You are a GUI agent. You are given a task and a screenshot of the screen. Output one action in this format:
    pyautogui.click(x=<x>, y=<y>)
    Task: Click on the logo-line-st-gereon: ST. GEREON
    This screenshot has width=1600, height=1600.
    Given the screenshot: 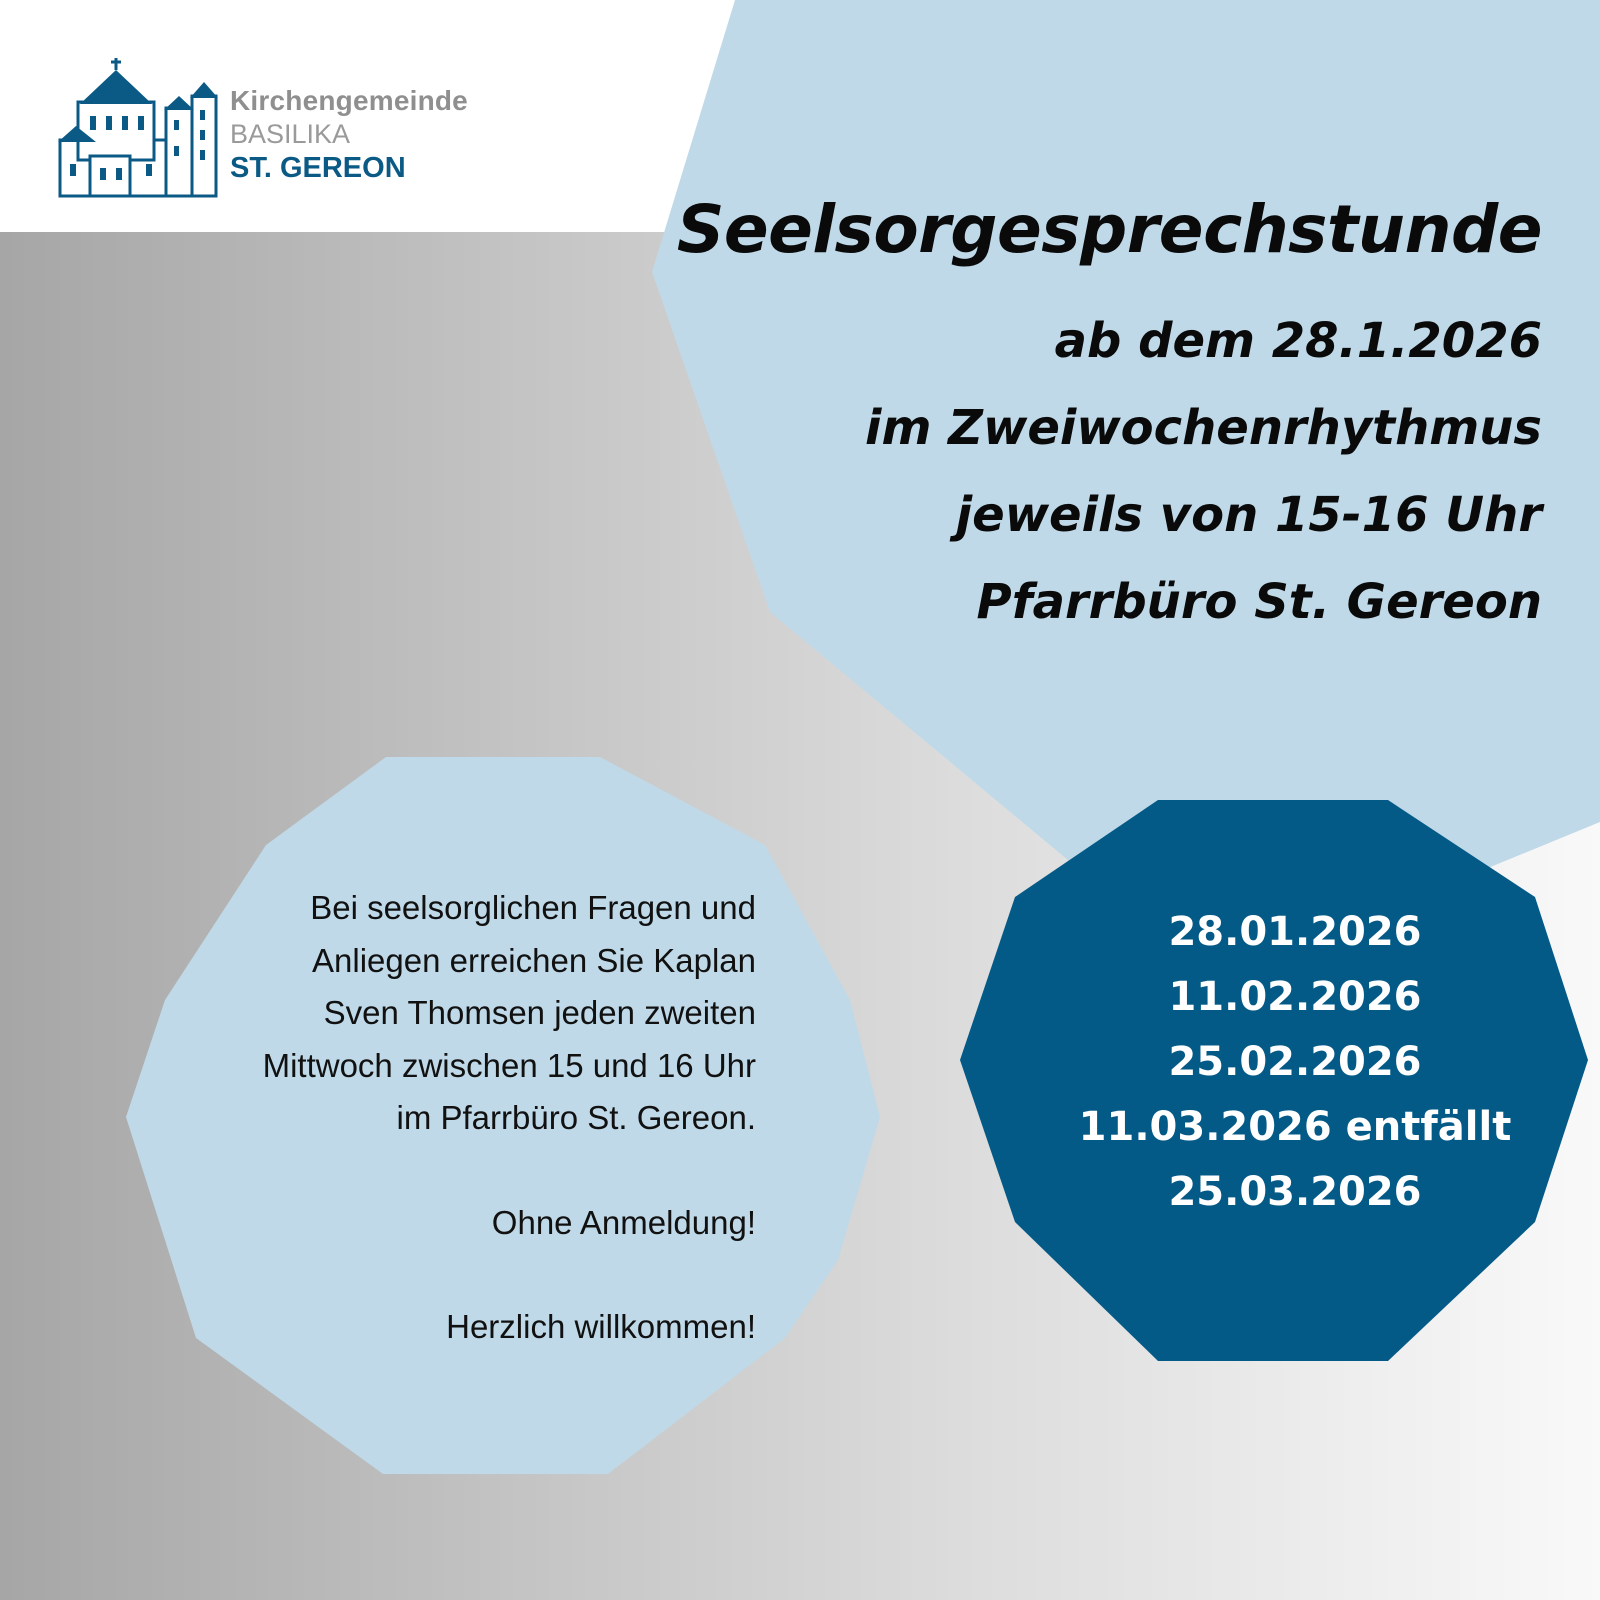 What is the action you would take?
    pyautogui.click(x=318, y=168)
    